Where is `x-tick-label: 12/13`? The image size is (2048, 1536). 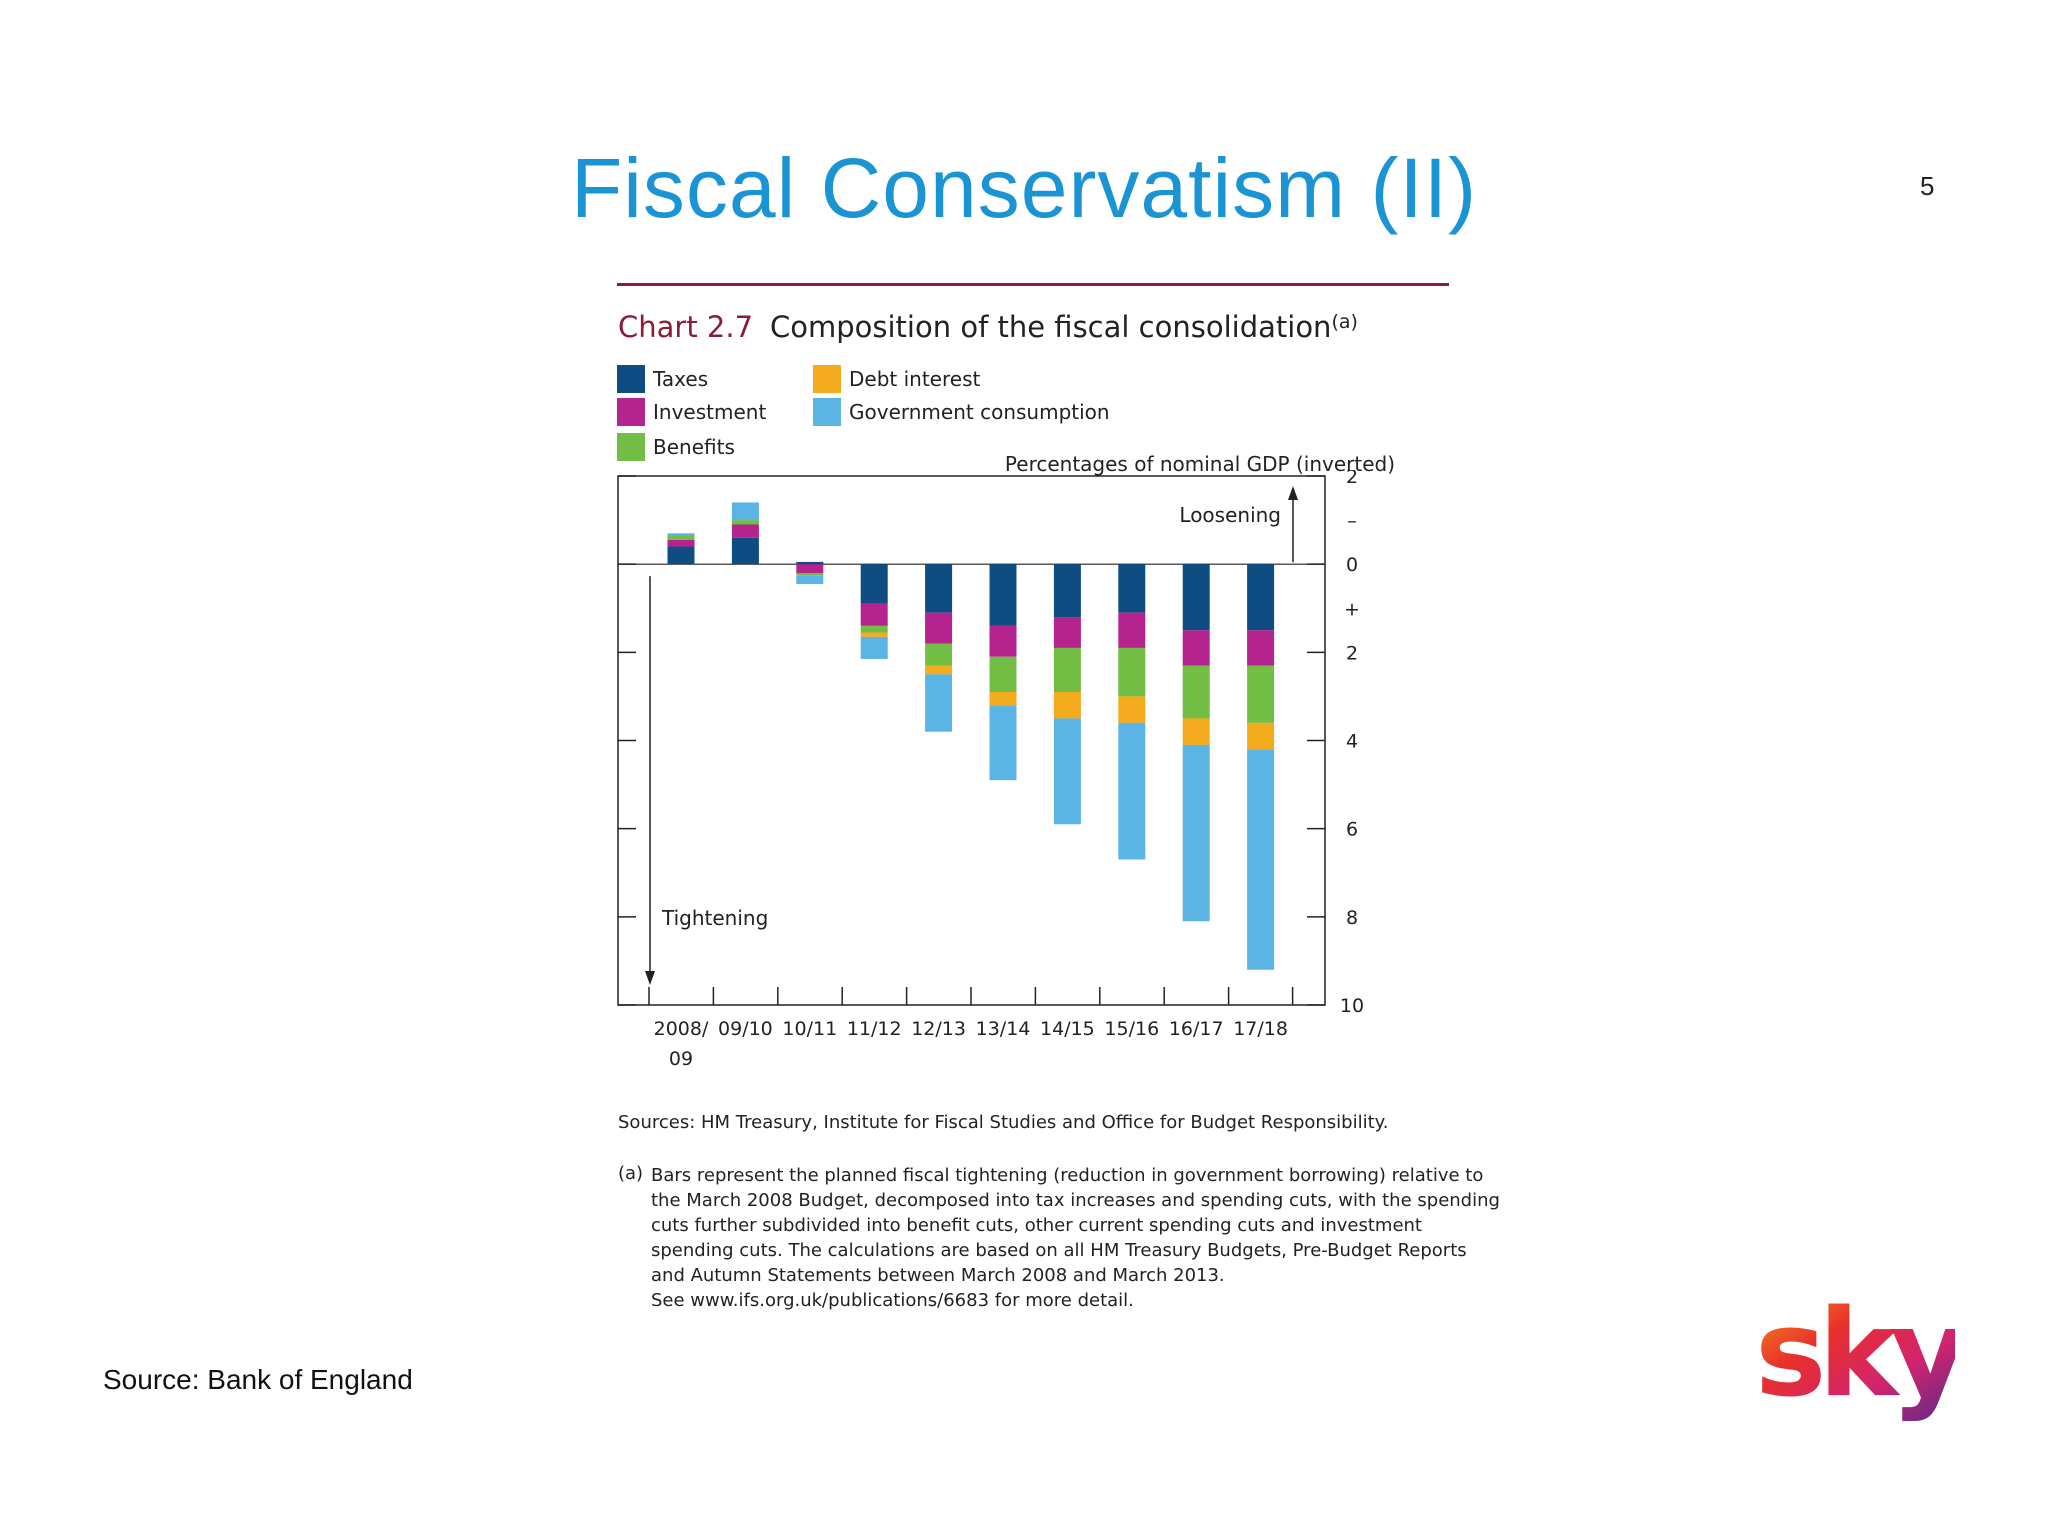
x-tick-label: 12/13 is located at coordinates (938, 1029).